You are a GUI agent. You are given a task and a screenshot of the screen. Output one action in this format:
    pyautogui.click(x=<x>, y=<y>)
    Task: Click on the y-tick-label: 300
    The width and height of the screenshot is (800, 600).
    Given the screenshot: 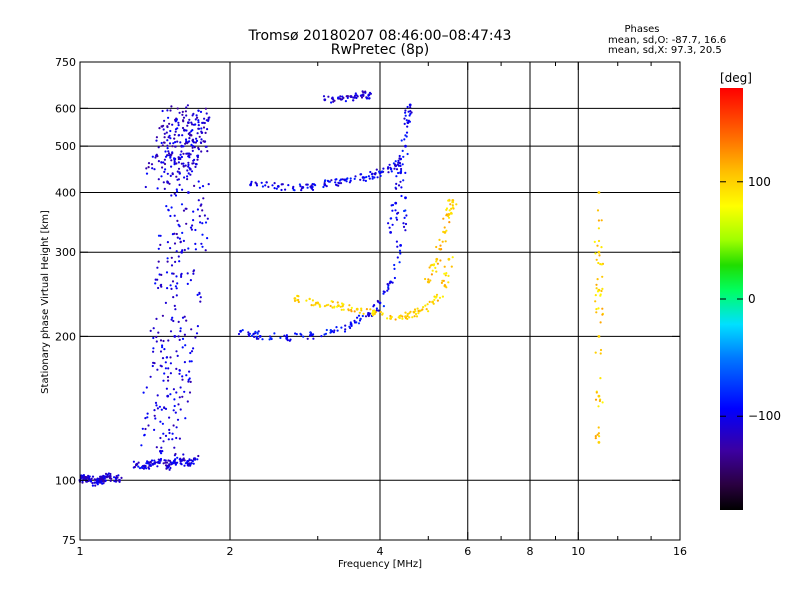 What is the action you would take?
    pyautogui.click(x=65, y=252)
    